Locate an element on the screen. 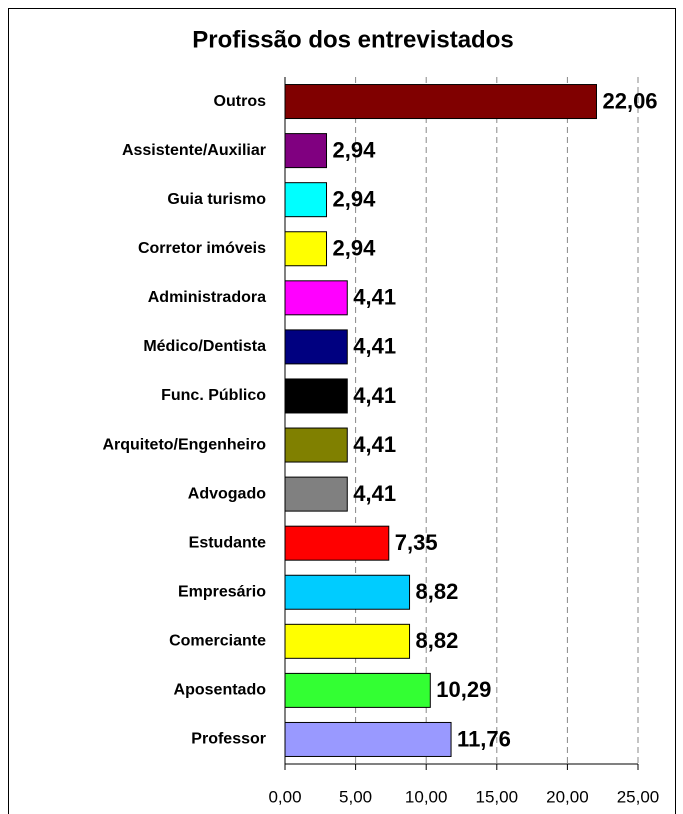 This screenshot has height=814, width=683. y-tick-label: Arquiteto/Engenheiro is located at coordinates (184, 444).